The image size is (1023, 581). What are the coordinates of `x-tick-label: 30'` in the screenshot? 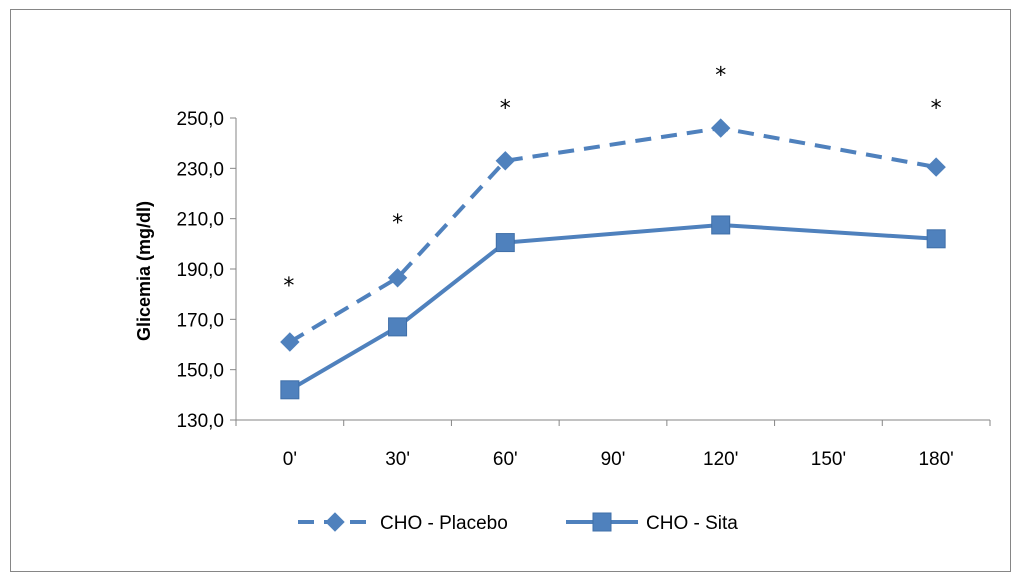 It's located at (397, 459).